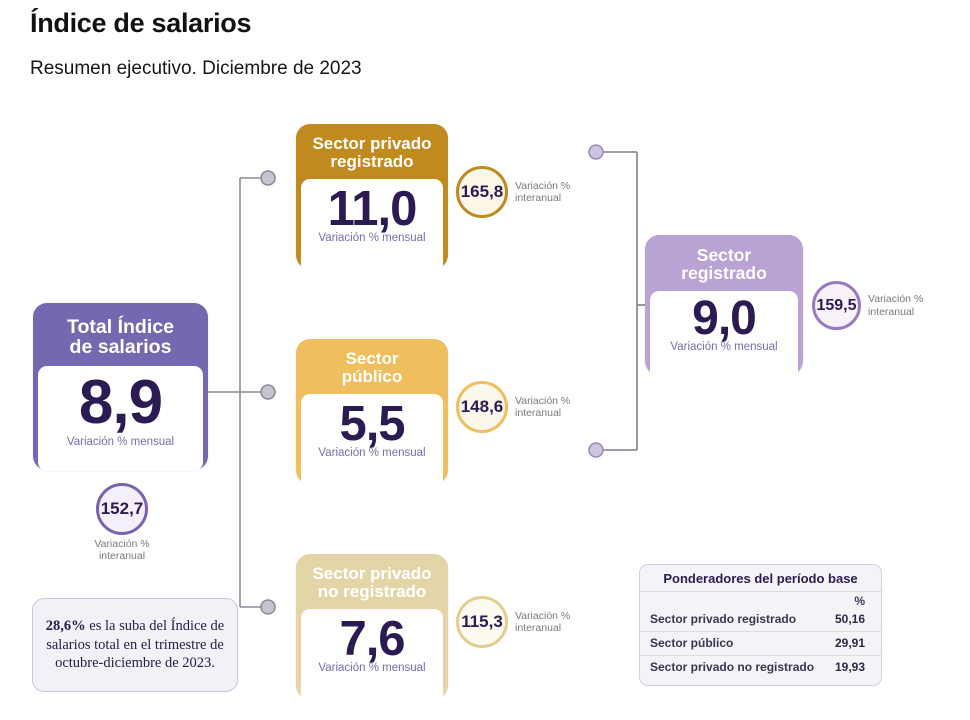 The height and width of the screenshot is (720, 970). What do you see at coordinates (724, 346) in the screenshot?
I see `card-sec-reg-sub: Variación % mensual` at bounding box center [724, 346].